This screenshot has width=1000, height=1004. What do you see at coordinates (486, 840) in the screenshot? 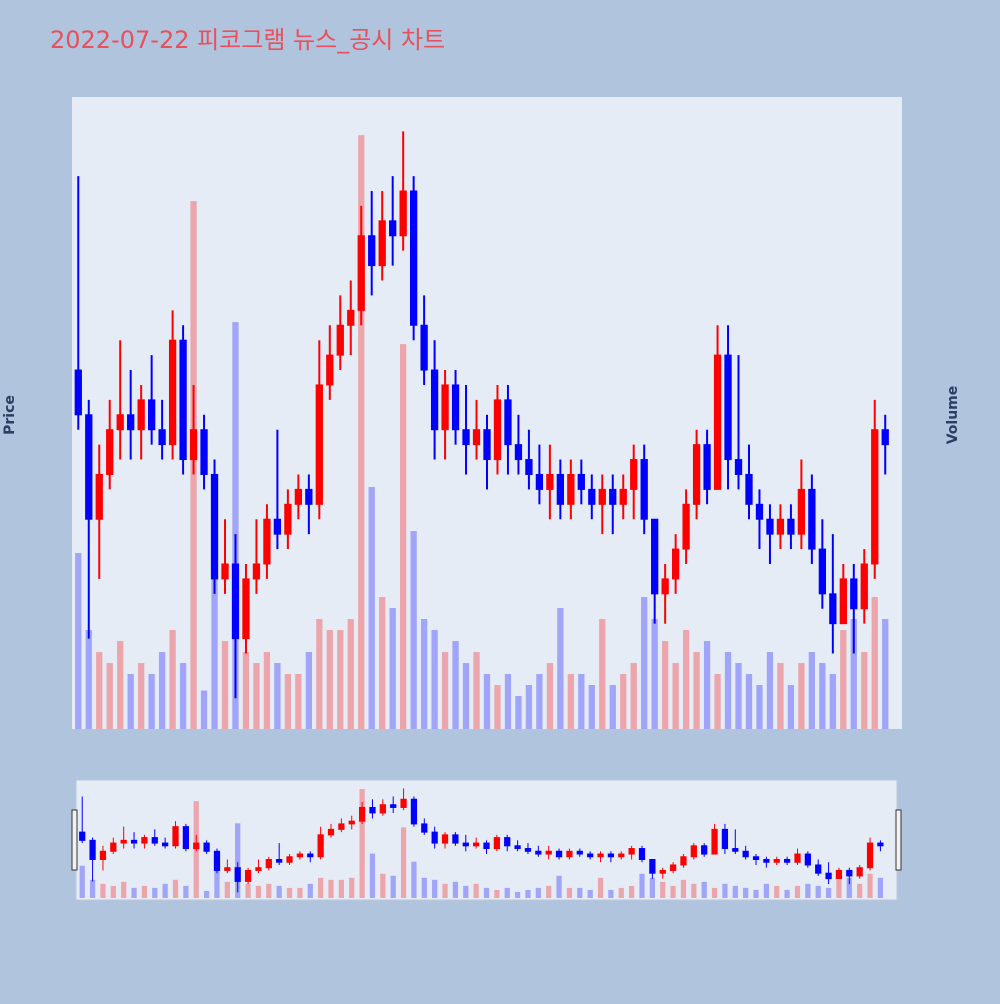
I see `range-slider` at bounding box center [486, 840].